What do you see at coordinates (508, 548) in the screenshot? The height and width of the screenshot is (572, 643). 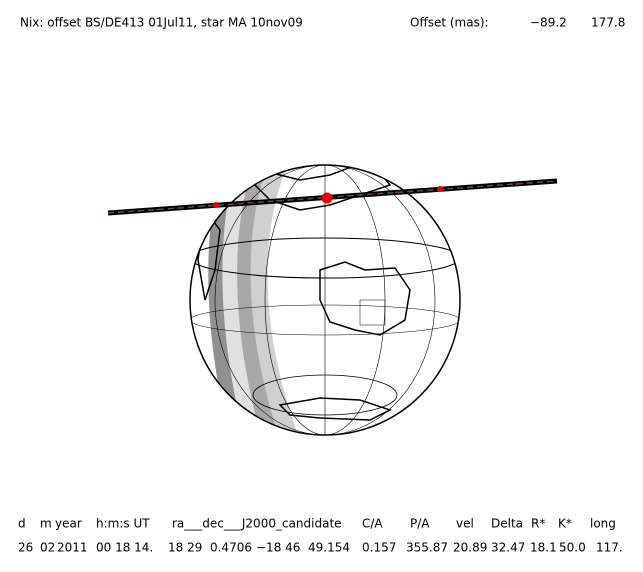 I see `cell: 32.47` at bounding box center [508, 548].